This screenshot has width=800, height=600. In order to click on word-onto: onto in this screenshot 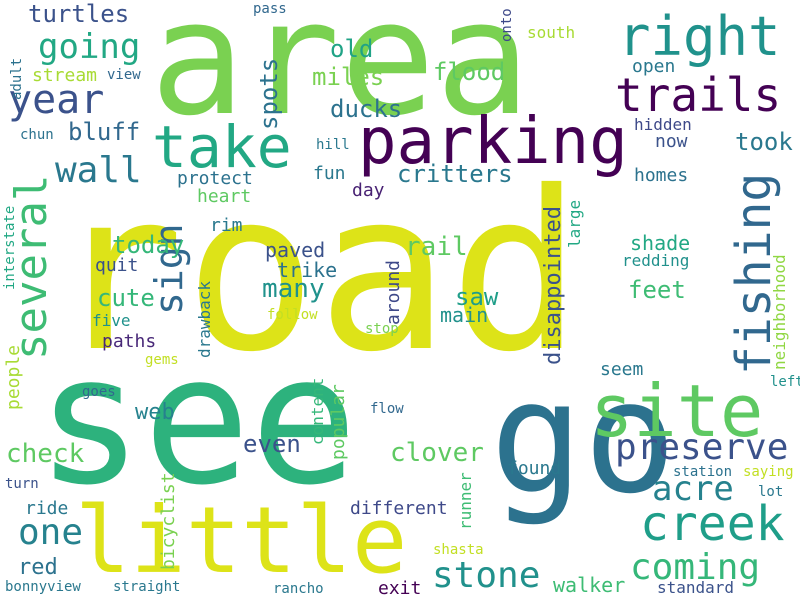, I will do `click(507, 25)`.